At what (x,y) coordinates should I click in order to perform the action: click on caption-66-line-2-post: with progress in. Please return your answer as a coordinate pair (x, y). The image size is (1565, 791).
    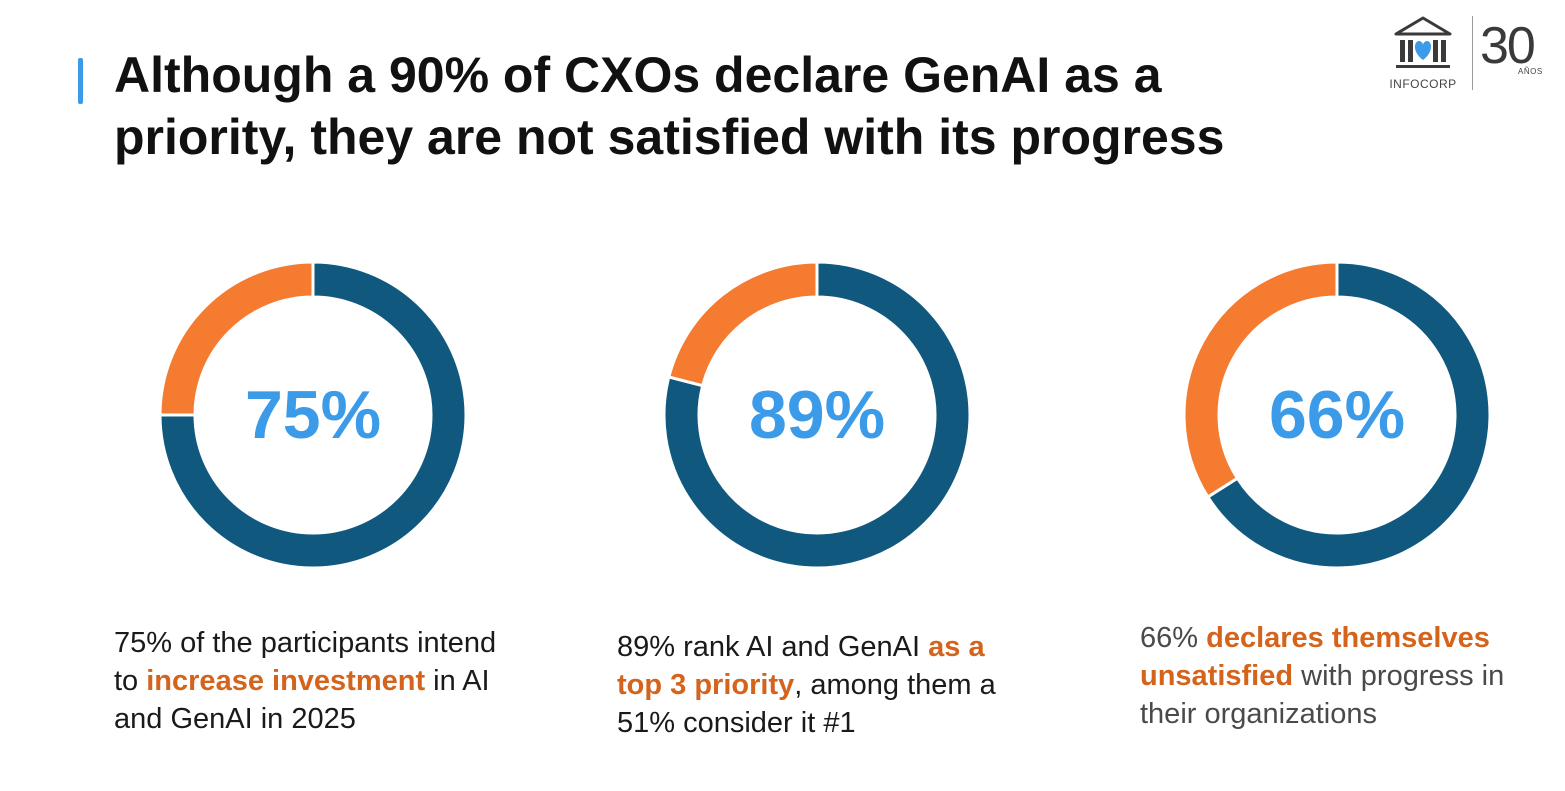
    Looking at the image, I should click on (1399, 676).